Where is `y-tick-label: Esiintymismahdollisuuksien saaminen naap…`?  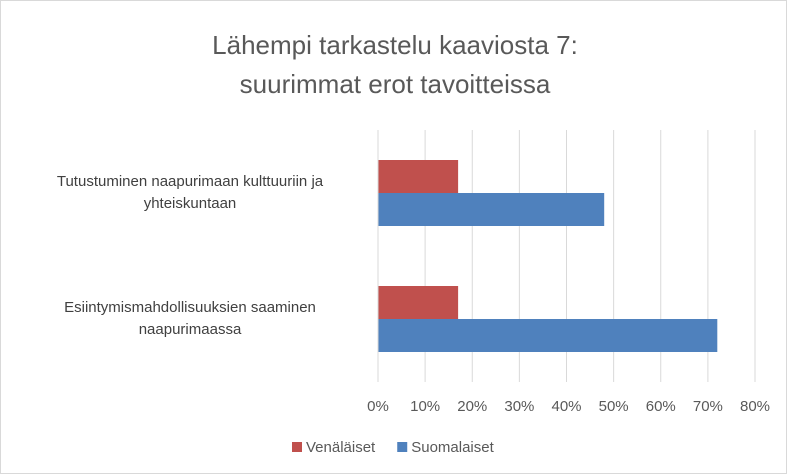 y-tick-label: Esiintymismahdollisuuksien saaminen naap… is located at coordinates (190, 318).